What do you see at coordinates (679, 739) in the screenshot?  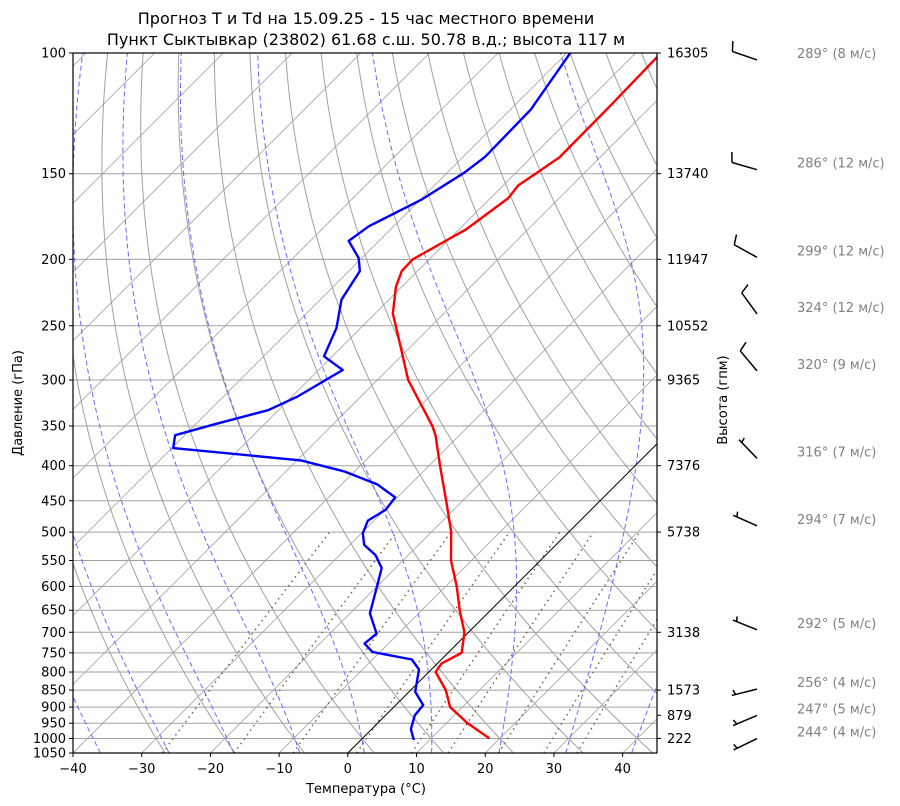 I see `height-tick-label: 222` at bounding box center [679, 739].